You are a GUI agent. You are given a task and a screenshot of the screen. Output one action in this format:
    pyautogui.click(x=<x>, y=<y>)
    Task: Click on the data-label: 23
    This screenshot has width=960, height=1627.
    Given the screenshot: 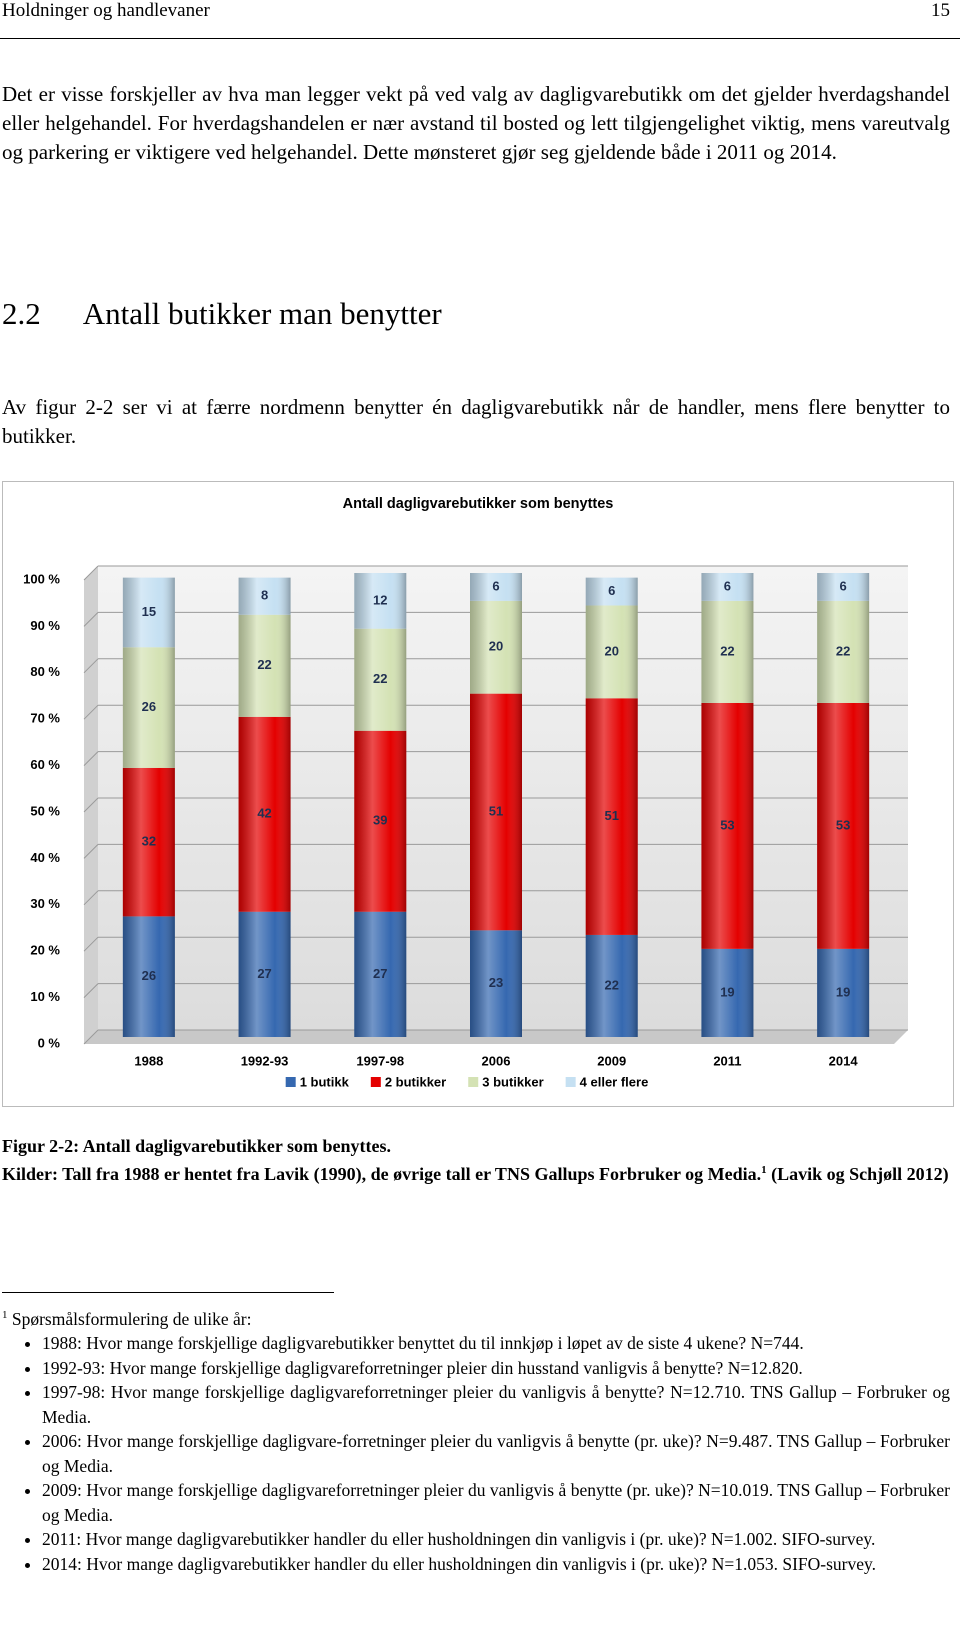 What is the action you would take?
    pyautogui.click(x=496, y=982)
    